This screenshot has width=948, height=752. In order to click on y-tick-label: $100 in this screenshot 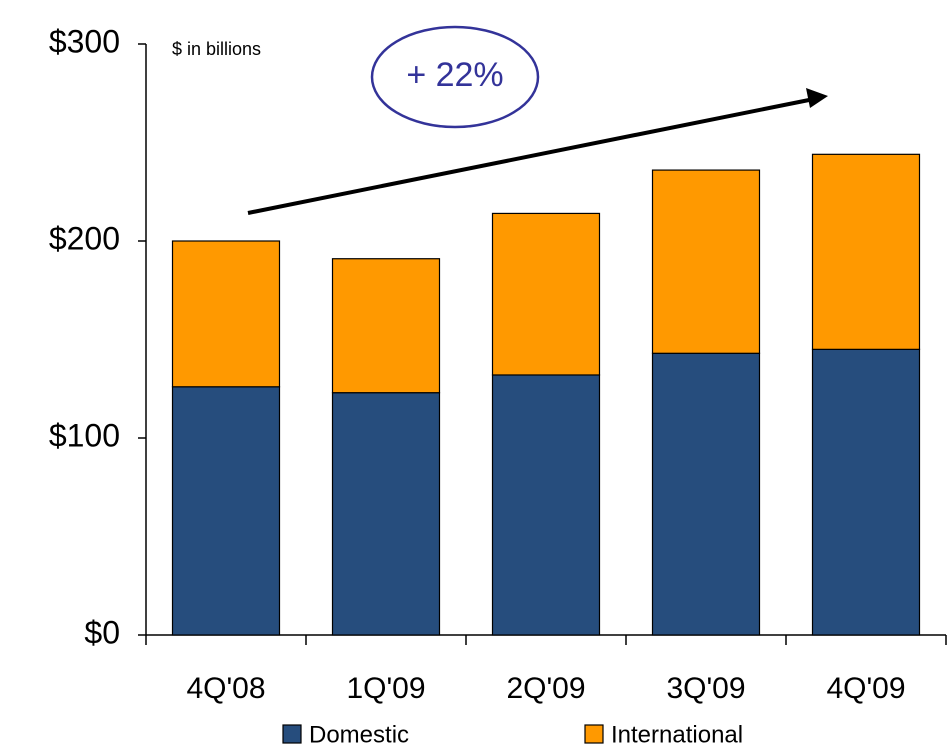, I will do `click(84, 435)`.